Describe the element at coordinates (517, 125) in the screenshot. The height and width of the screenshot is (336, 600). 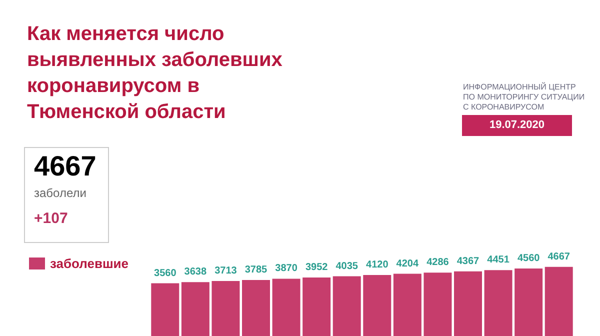
I see `text: 19.07.2020` at that location.